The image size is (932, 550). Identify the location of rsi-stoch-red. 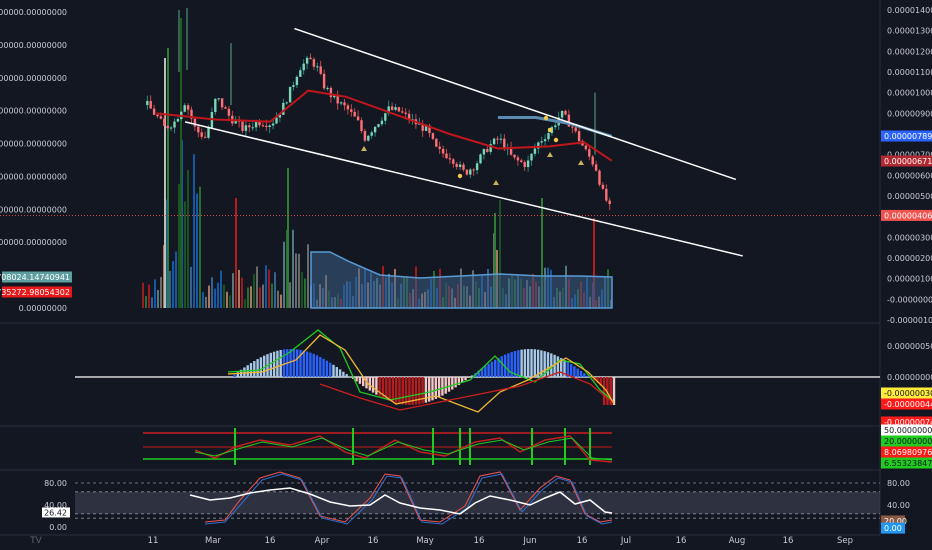
(408, 497).